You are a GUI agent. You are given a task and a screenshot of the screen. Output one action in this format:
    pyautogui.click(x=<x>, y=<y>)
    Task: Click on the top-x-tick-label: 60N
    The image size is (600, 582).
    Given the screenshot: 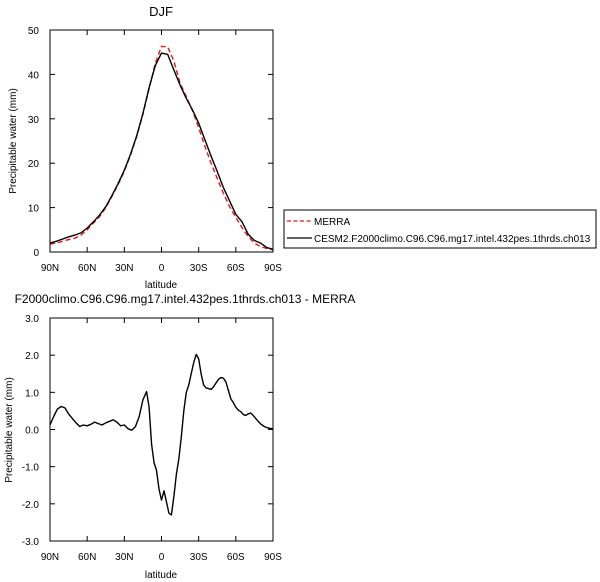 What is the action you would take?
    pyautogui.click(x=87, y=268)
    